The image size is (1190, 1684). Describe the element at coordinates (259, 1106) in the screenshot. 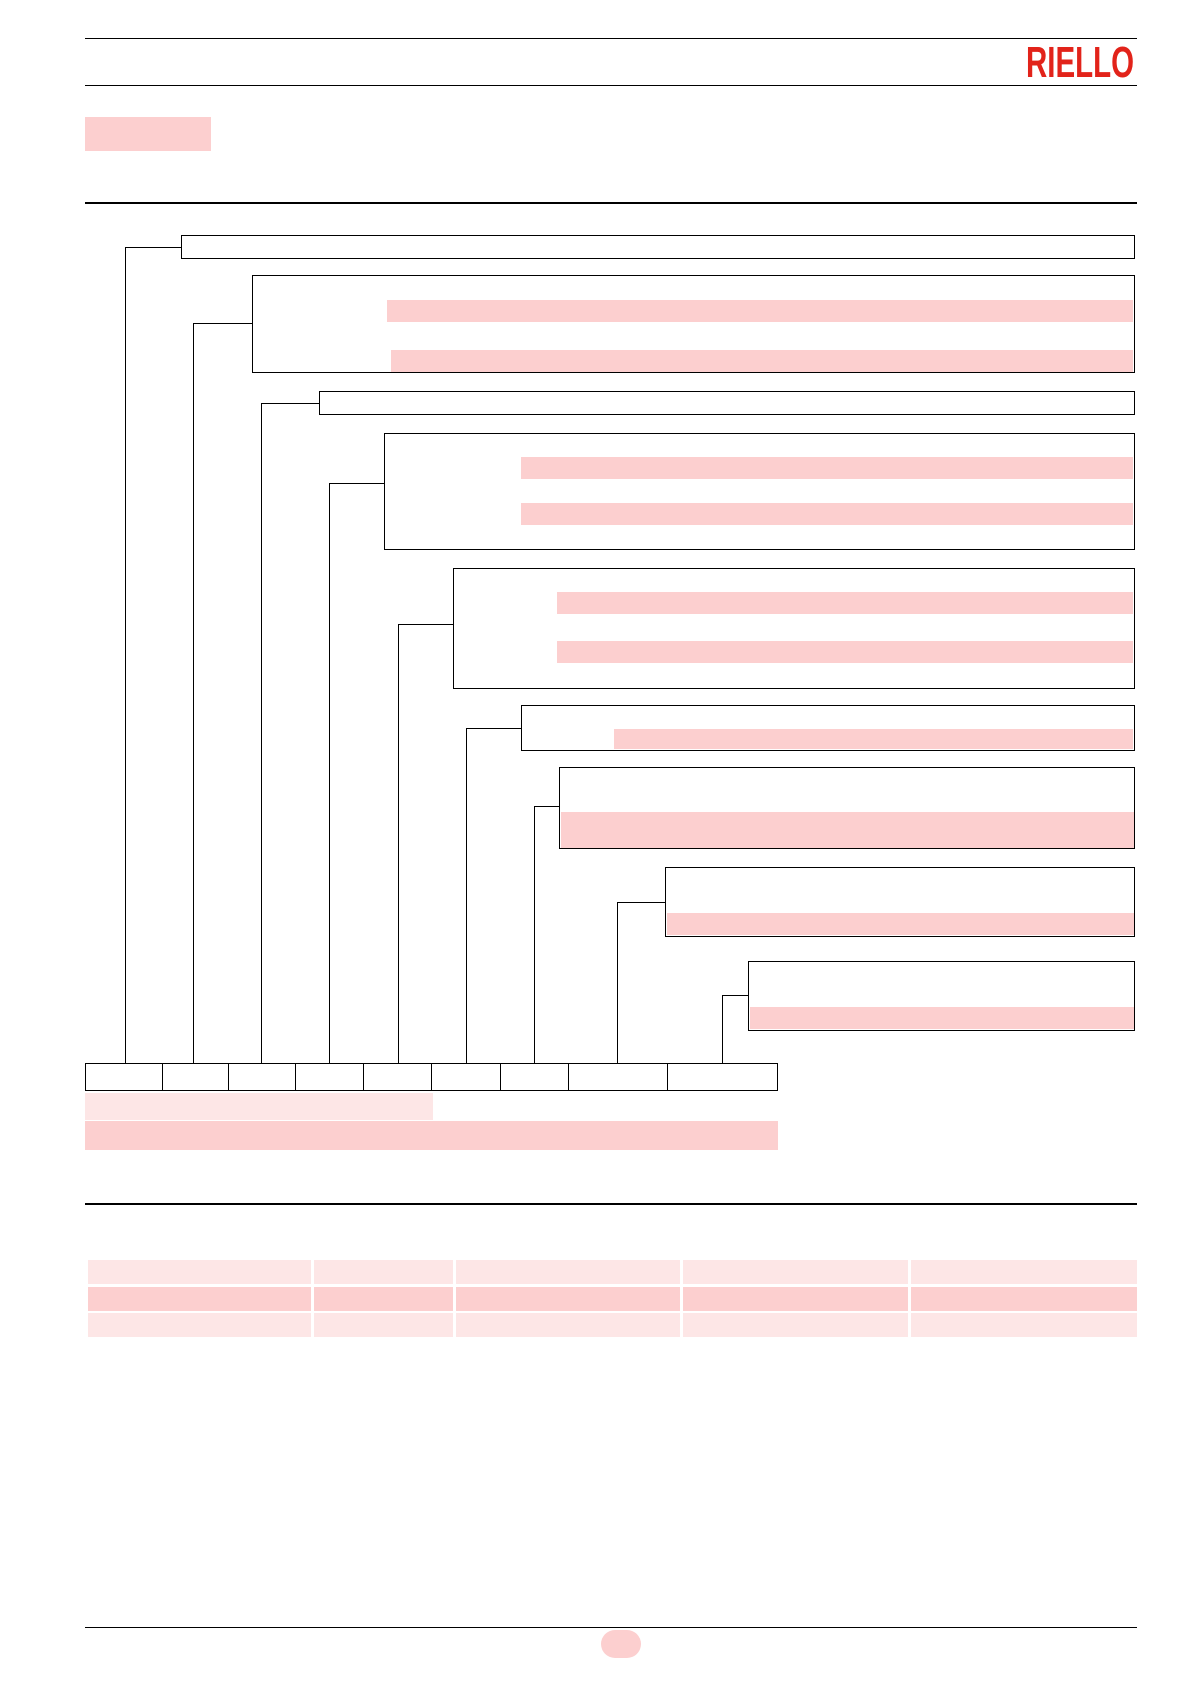

I see `basic-designation-label` at that location.